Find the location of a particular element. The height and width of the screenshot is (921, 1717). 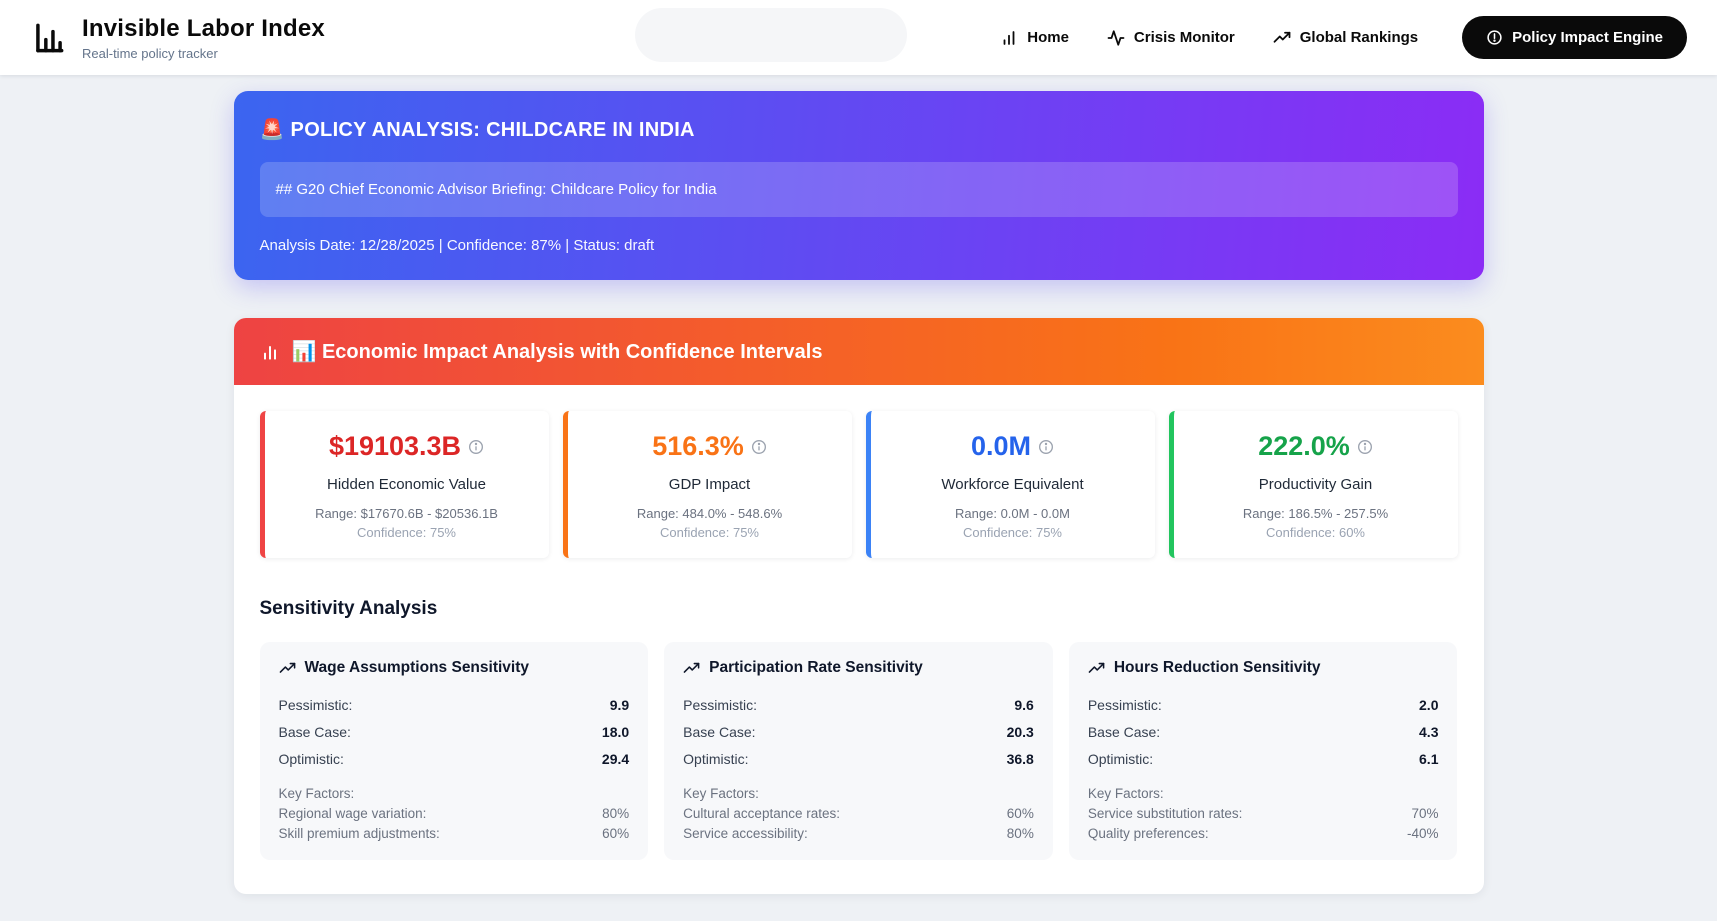

metric-value-row: $19103.3B is located at coordinates (407, 446).